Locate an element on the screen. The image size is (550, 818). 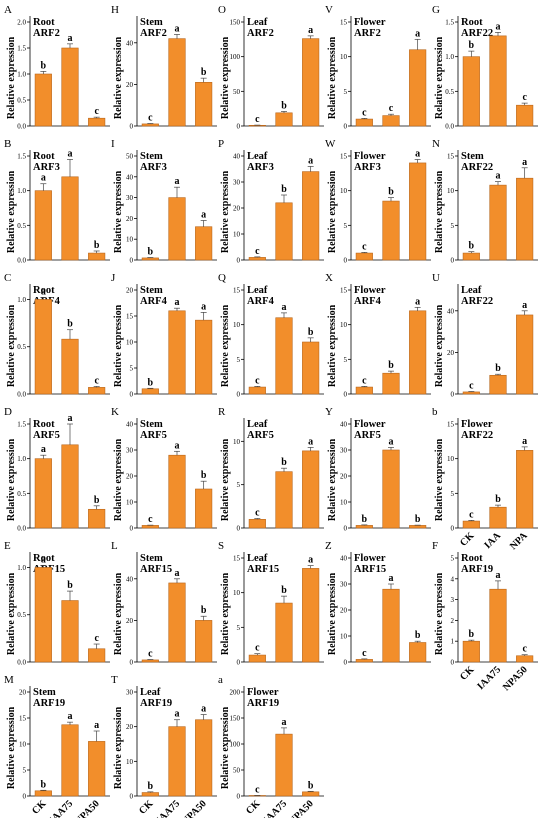
gene-label: ARF2 is located at coordinates (46, 33).